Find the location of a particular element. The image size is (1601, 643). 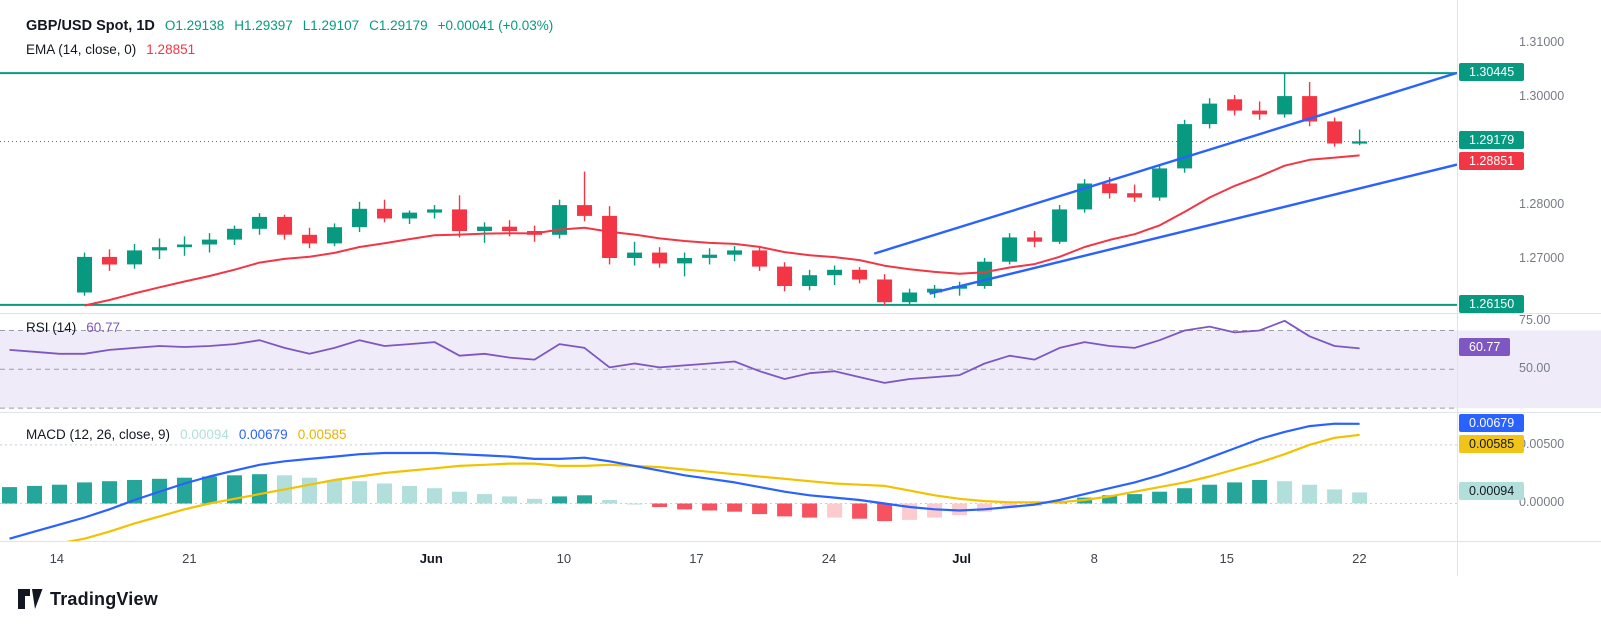

time-label: 24 is located at coordinates (829, 558).